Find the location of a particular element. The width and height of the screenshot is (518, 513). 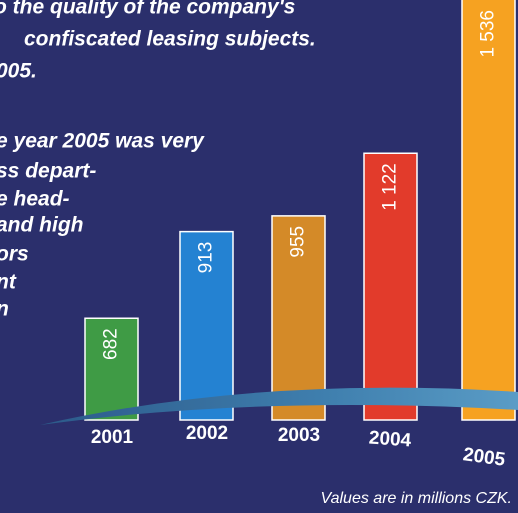

value-label: 1 536 is located at coordinates (488, 34).